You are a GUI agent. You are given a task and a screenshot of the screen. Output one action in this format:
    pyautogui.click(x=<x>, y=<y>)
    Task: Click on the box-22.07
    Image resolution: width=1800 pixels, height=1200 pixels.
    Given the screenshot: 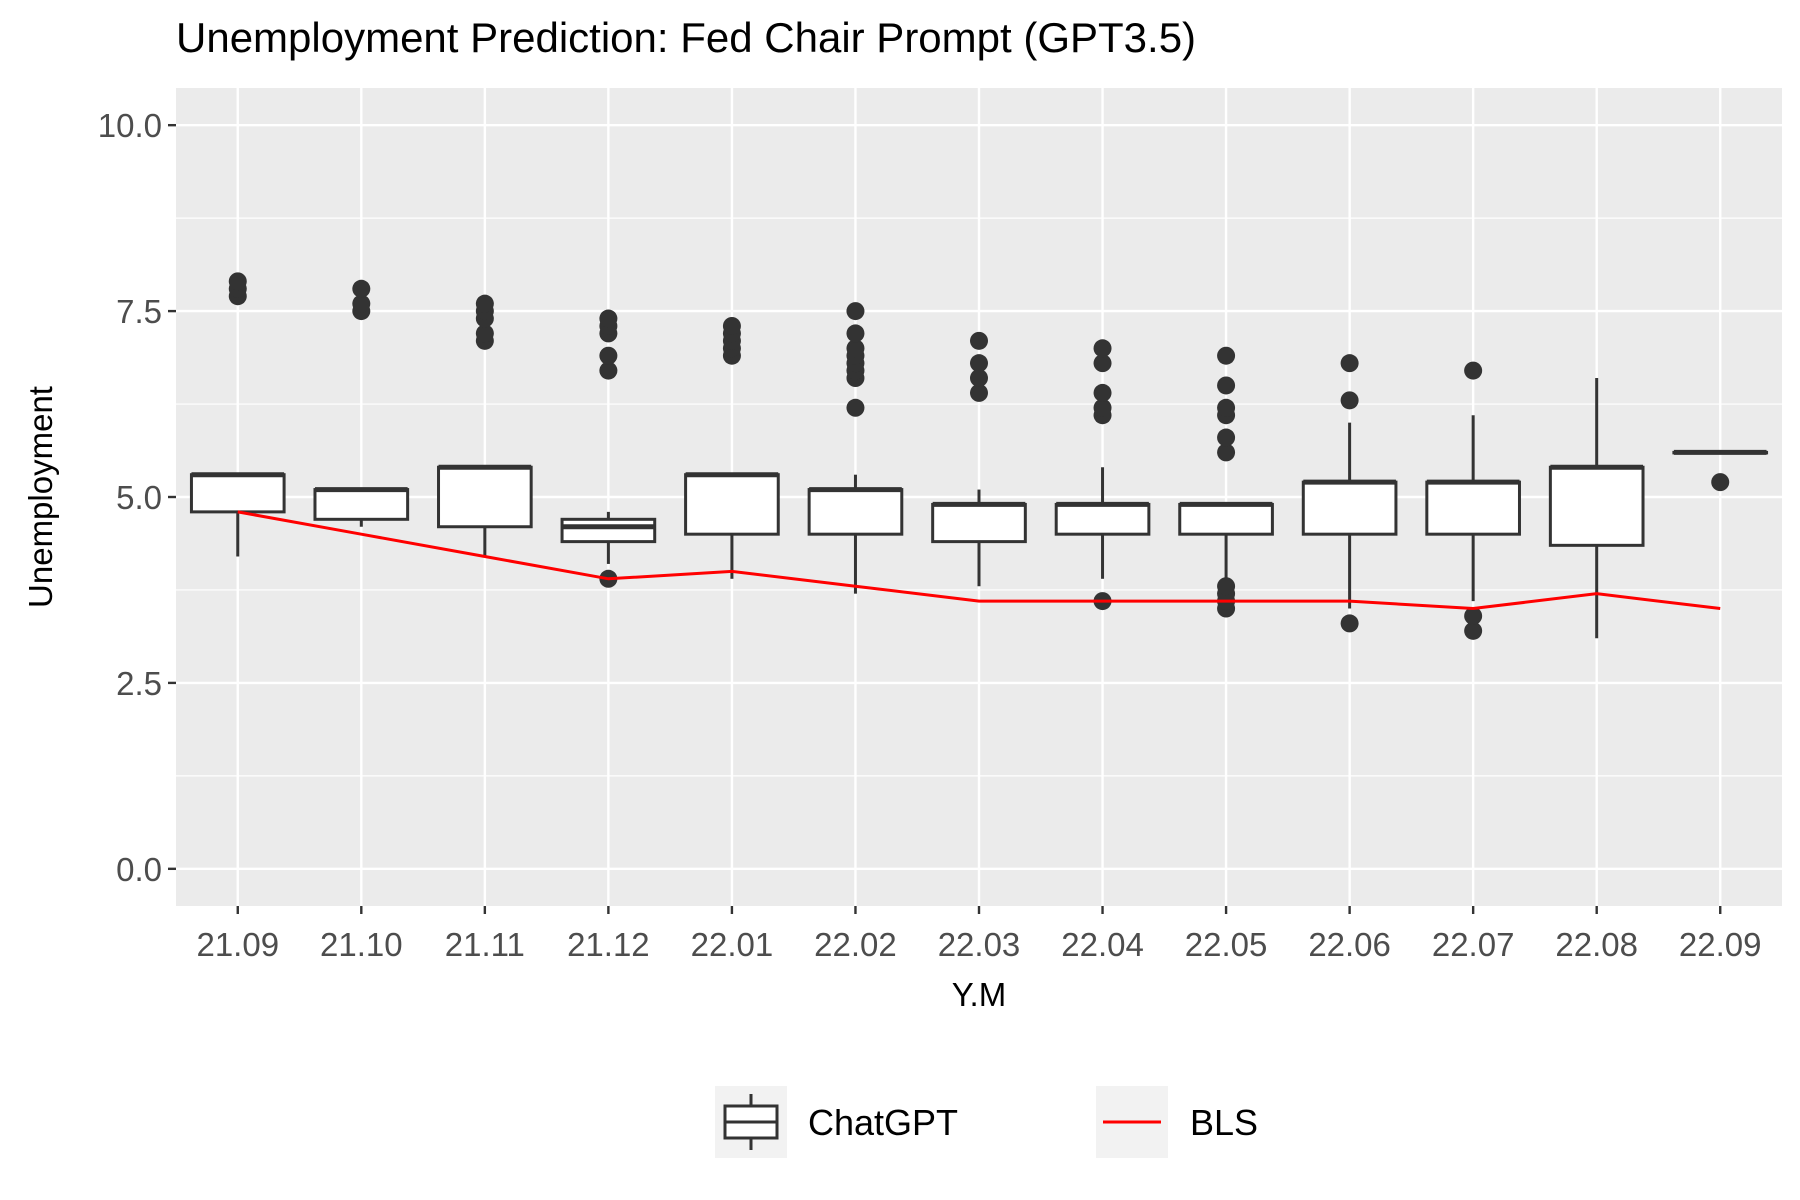 What is the action you would take?
    pyautogui.click(x=1473, y=500)
    